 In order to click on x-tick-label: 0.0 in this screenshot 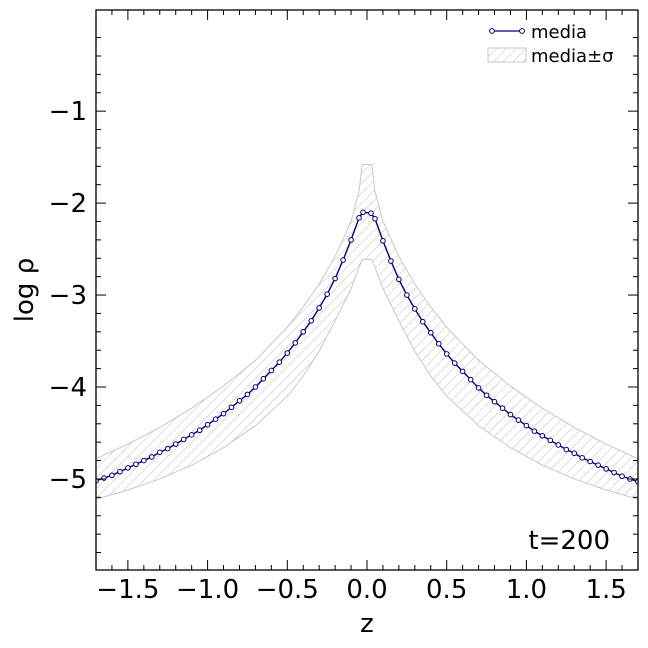, I will do `click(366, 590)`.